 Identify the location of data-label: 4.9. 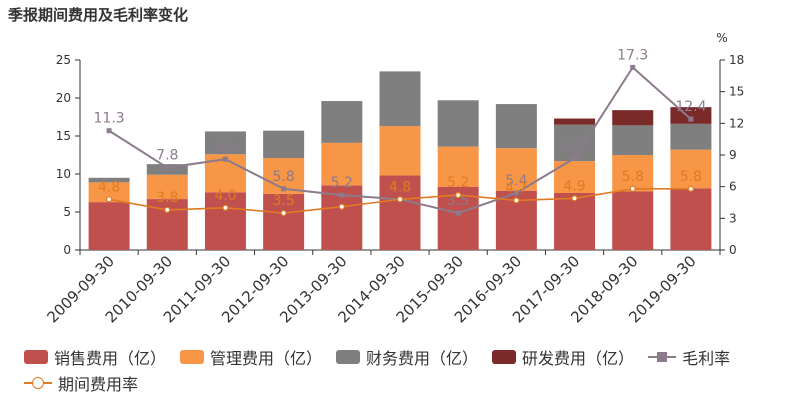
(574, 186).